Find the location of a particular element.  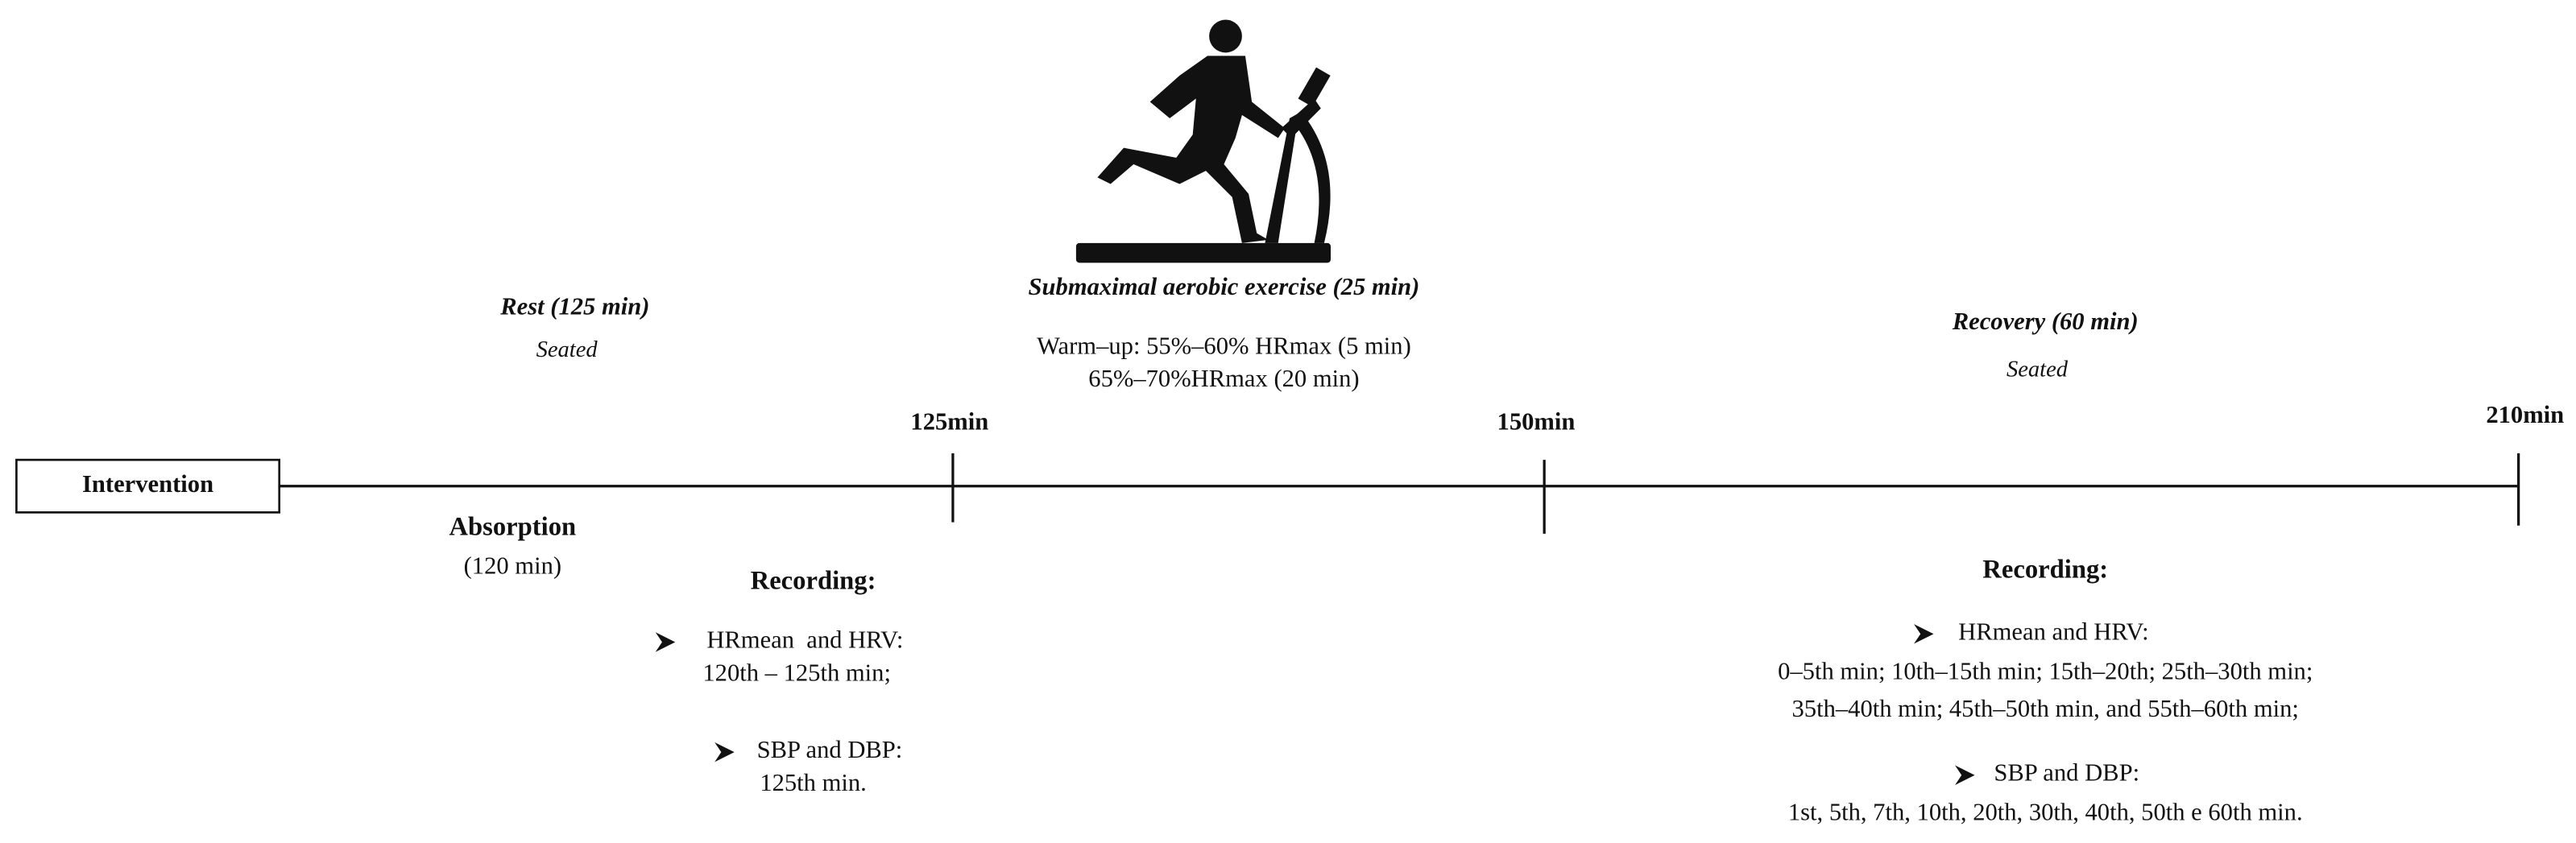

time-marker: 210min is located at coordinates (2525, 414).